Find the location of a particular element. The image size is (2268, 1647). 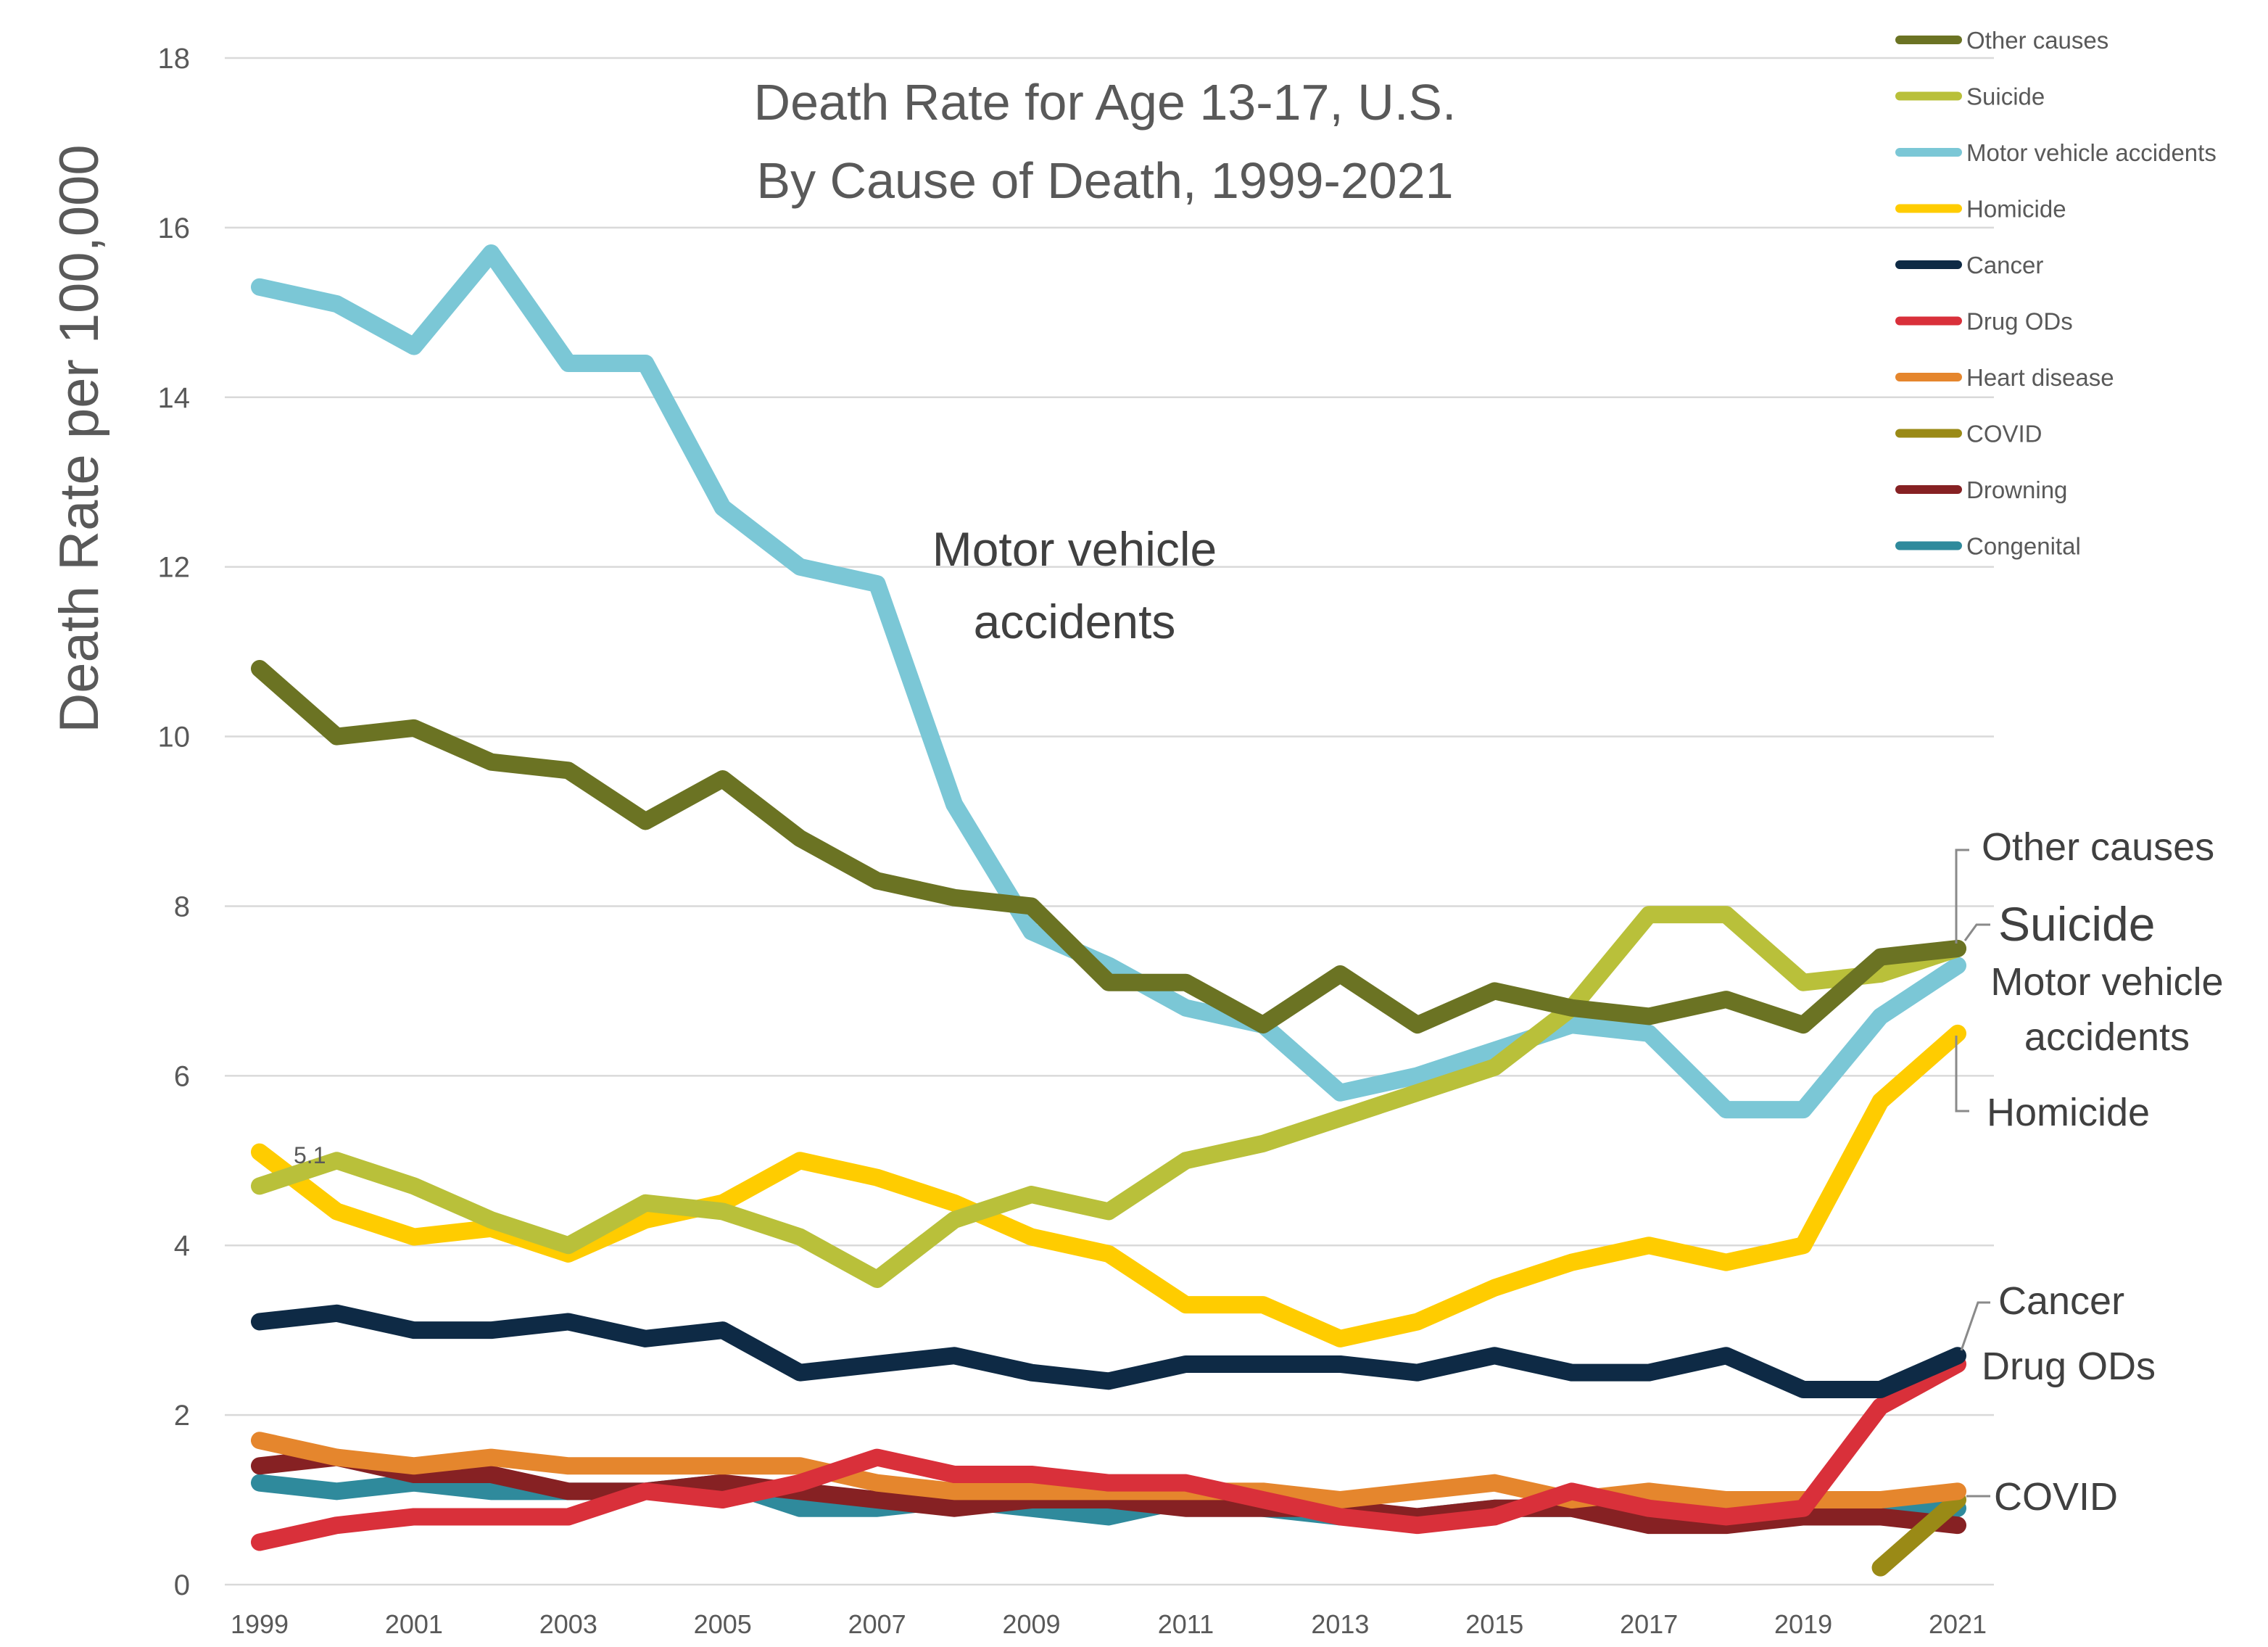

label-homicide: Homicide is located at coordinates (2068, 1112).